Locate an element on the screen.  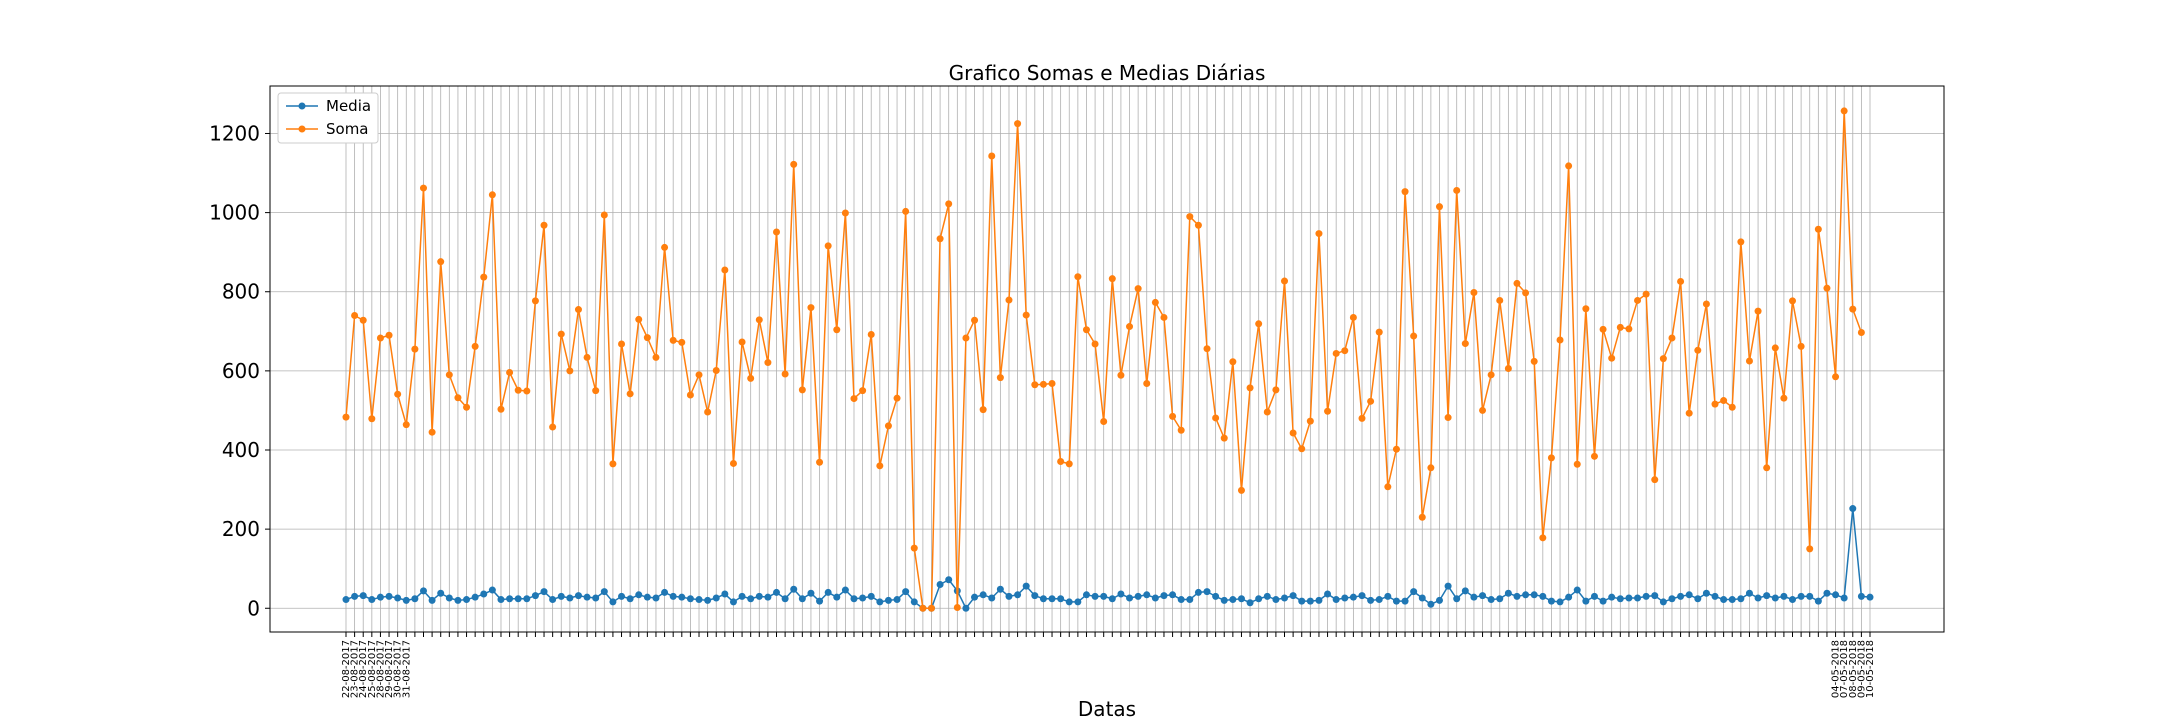
x-tick-label: 23-08-2017 is located at coordinates (355, 669).